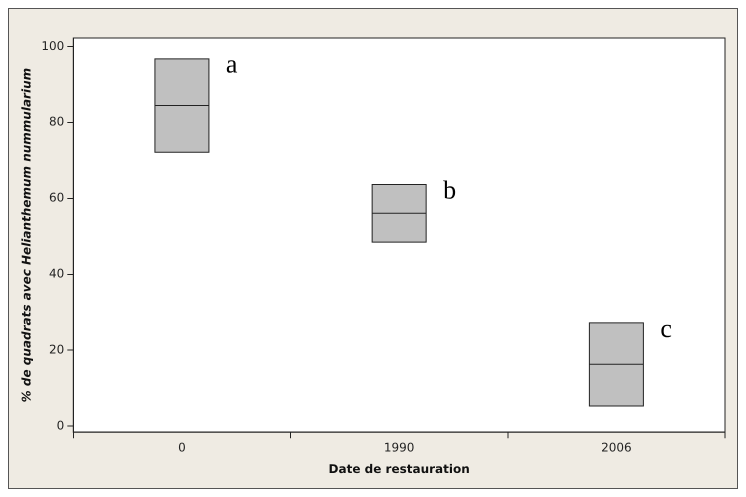  What do you see at coordinates (52, 45) in the screenshot?
I see `y-tick-label: 100` at bounding box center [52, 45].